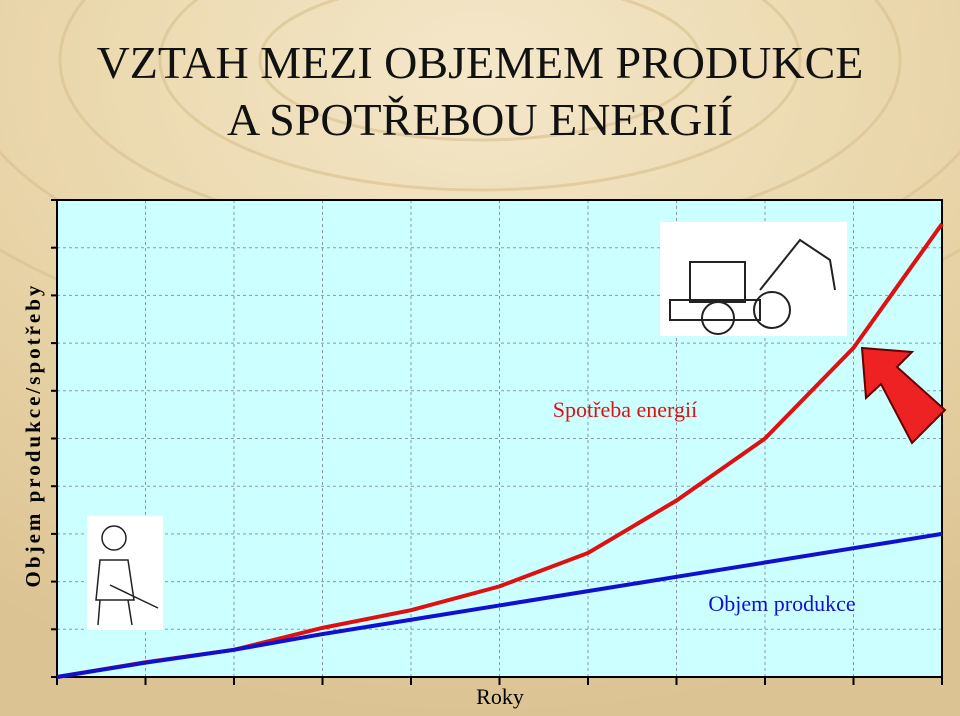 Image resolution: width=960 pixels, height=716 pixels. Describe the element at coordinates (753, 279) in the screenshot. I see `machine-picture` at that location.